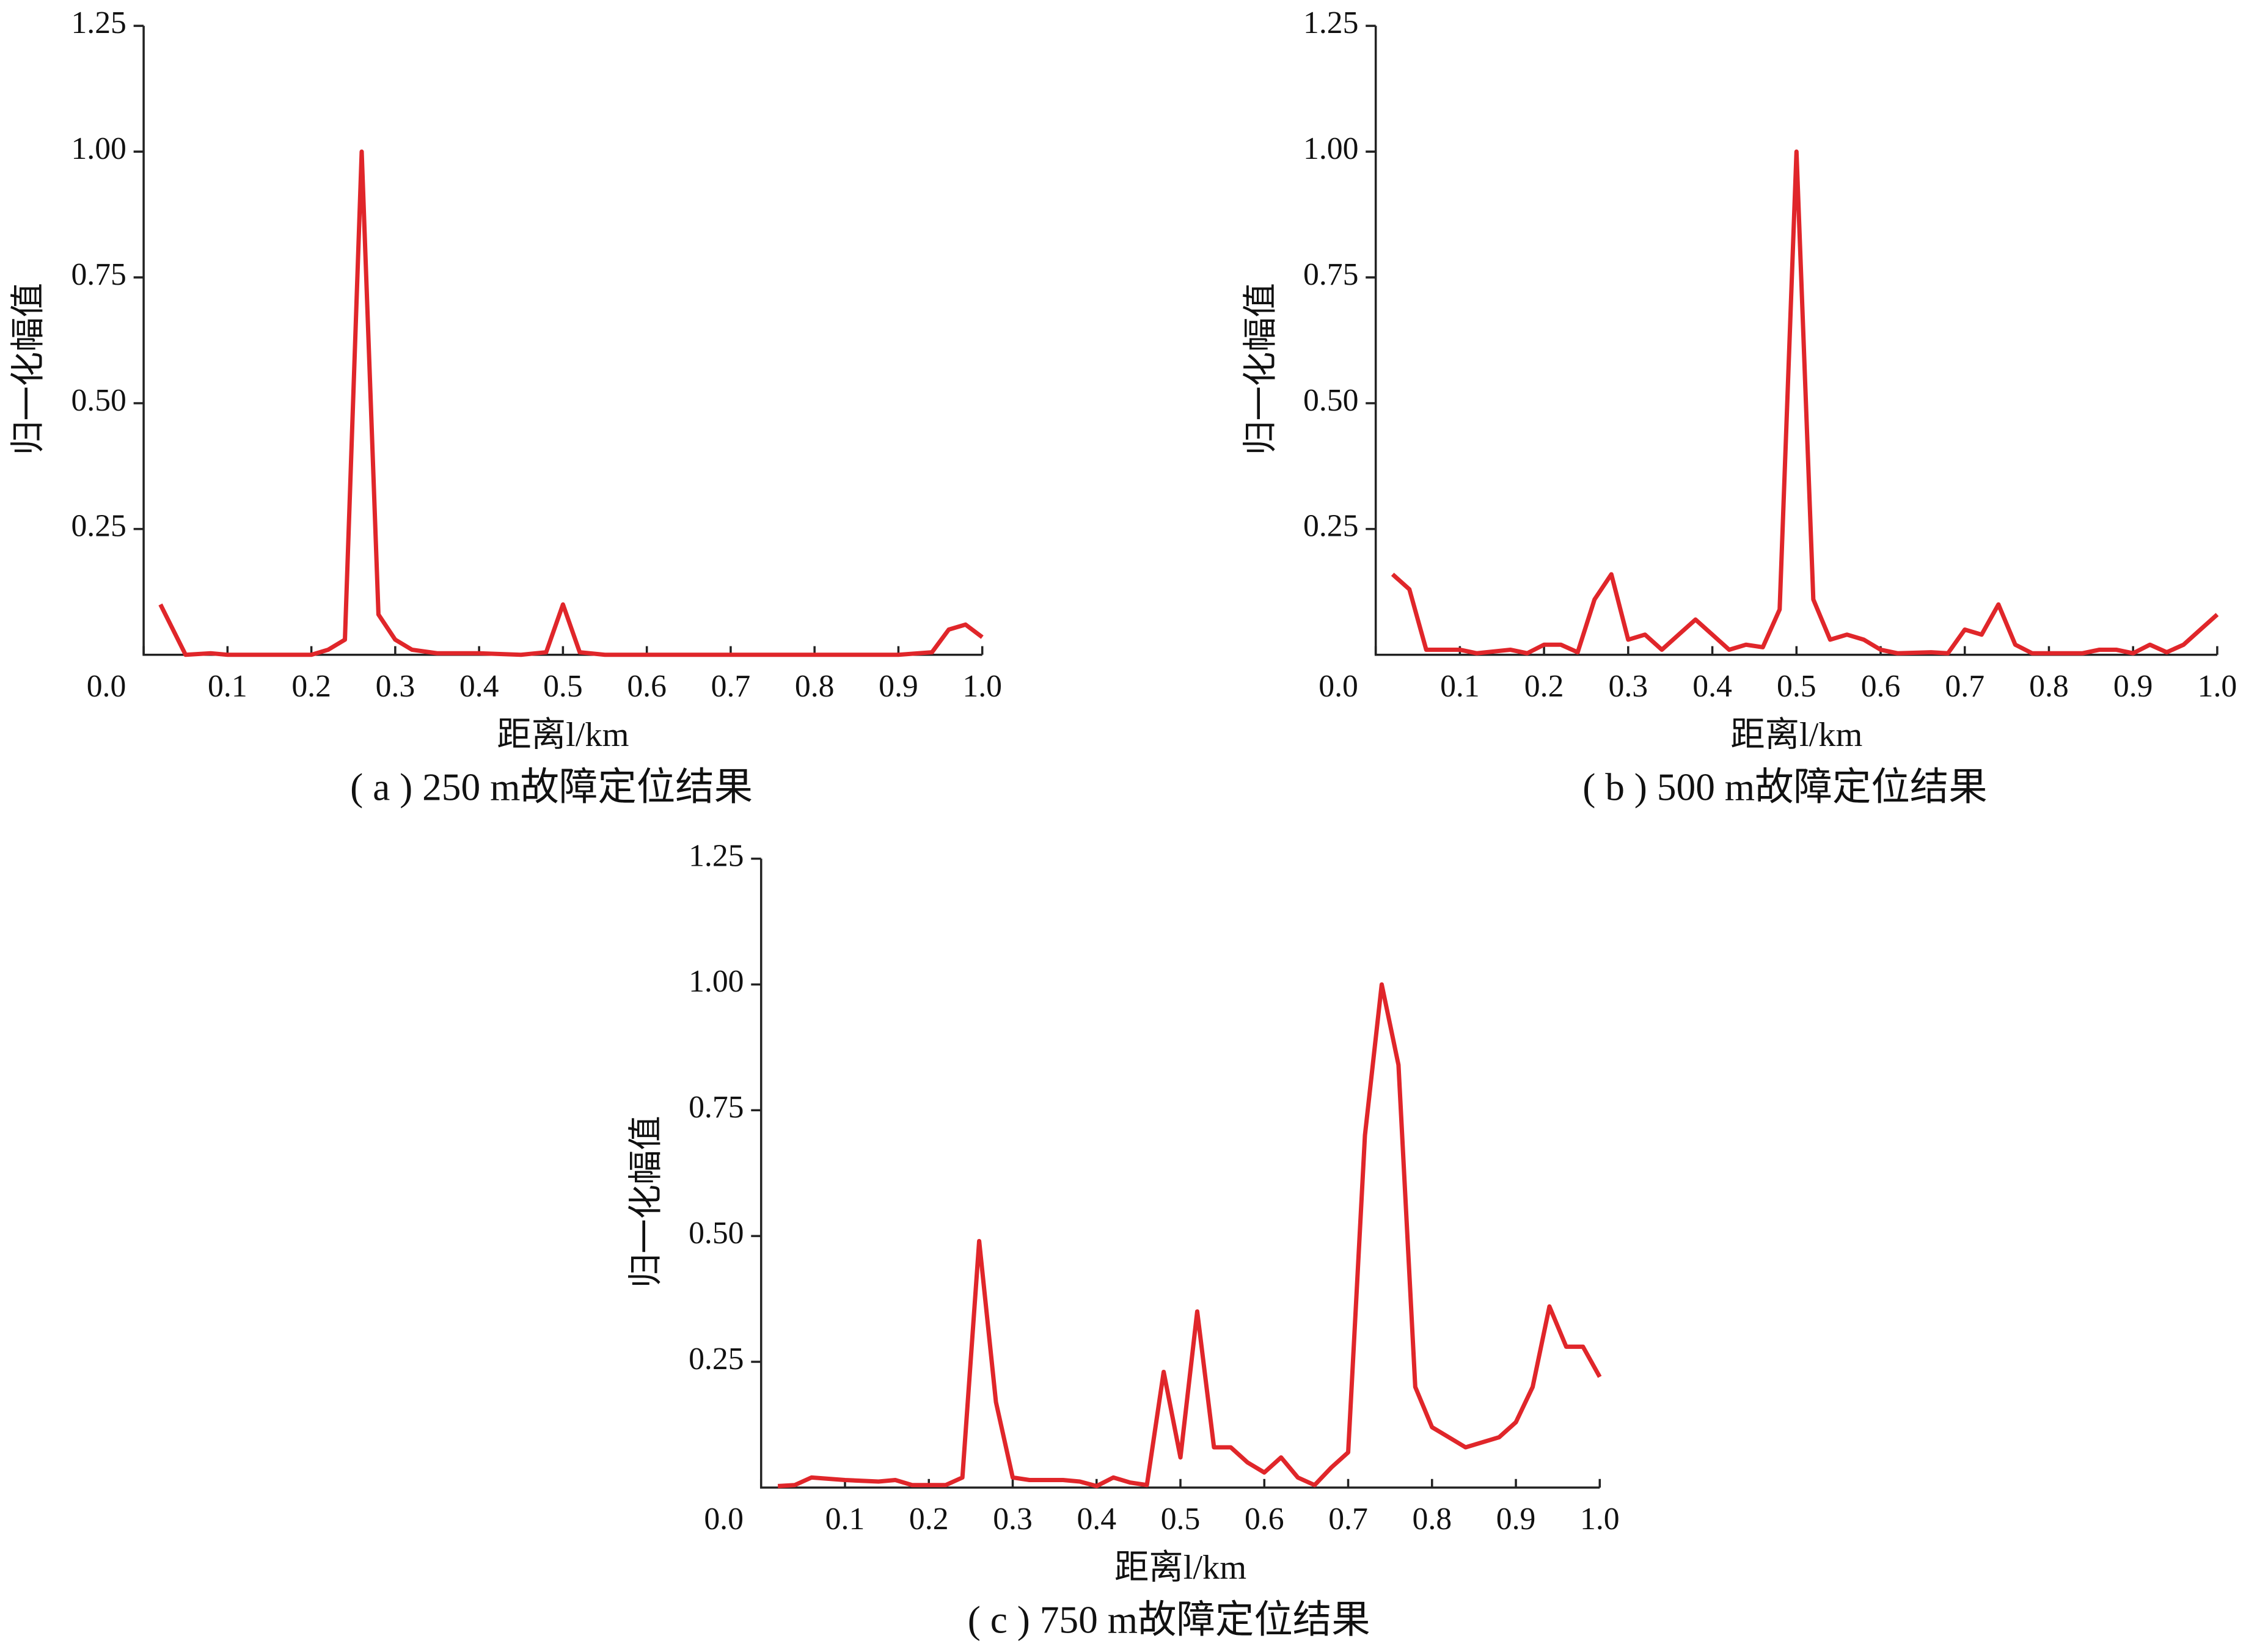  What do you see at coordinates (551, 787) in the screenshot?
I see `caption: ( a ) 250 m故障定位结果` at bounding box center [551, 787].